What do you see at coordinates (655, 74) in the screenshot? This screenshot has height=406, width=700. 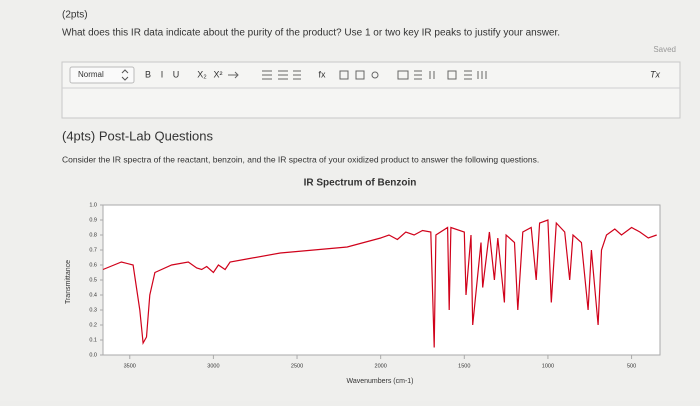 I see `clear-format: Tx` at bounding box center [655, 74].